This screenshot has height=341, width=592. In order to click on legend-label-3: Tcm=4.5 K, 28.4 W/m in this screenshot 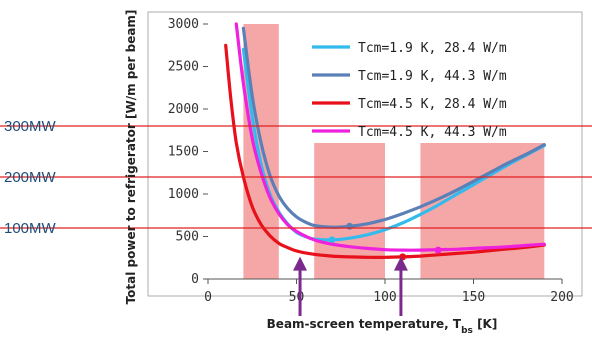, I will do `click(432, 104)`.